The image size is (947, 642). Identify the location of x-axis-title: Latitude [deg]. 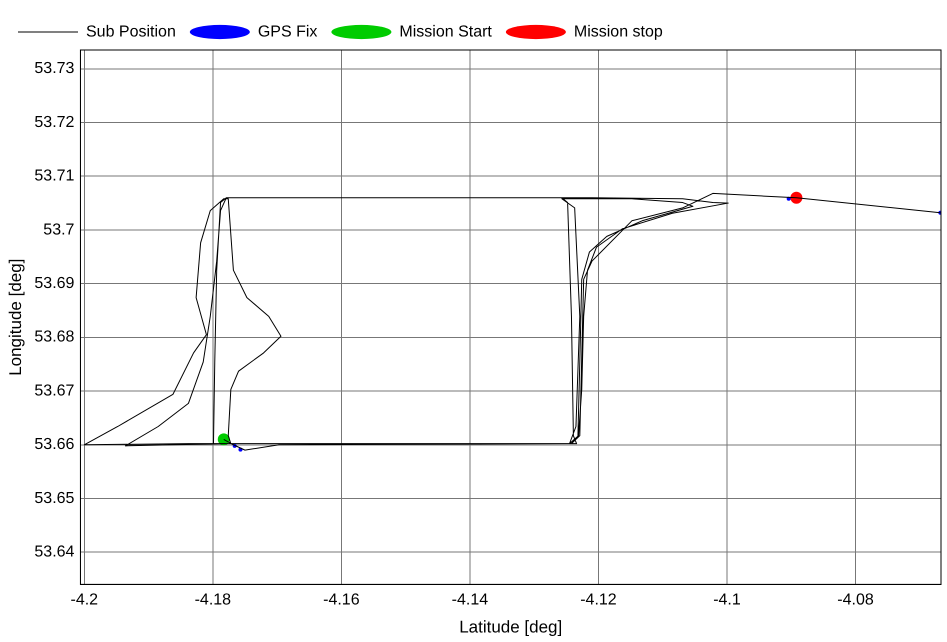
(510, 626).